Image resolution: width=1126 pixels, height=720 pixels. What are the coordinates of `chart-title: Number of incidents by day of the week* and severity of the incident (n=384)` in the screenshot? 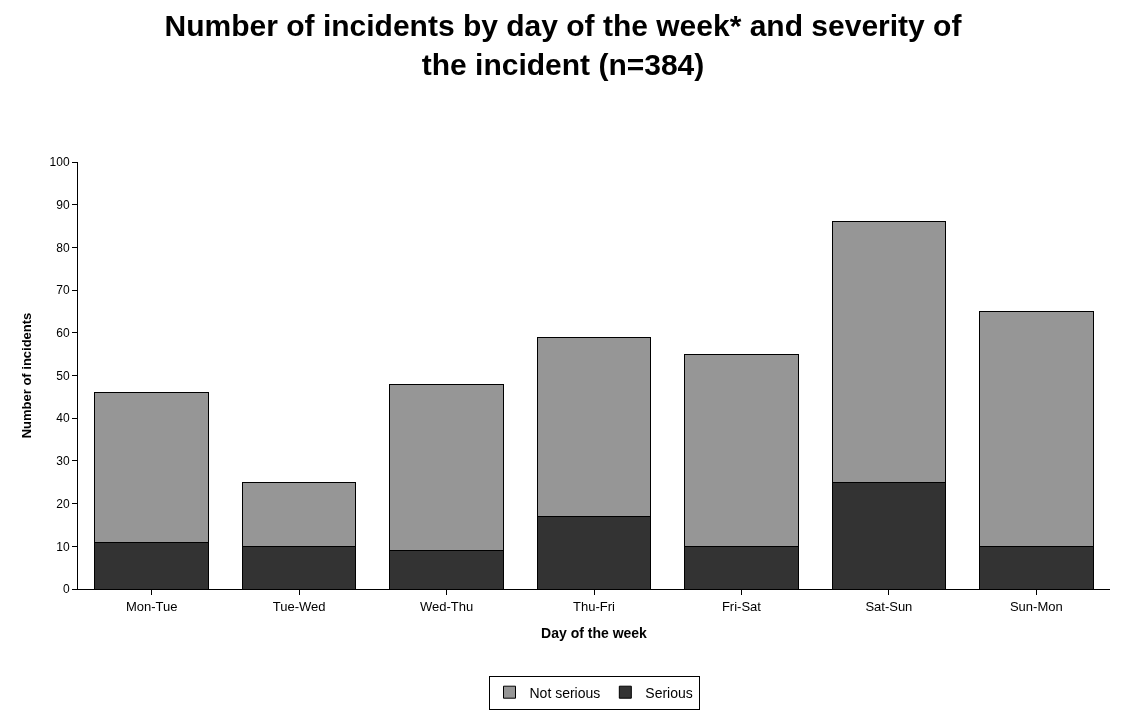 It's located at (563, 45).